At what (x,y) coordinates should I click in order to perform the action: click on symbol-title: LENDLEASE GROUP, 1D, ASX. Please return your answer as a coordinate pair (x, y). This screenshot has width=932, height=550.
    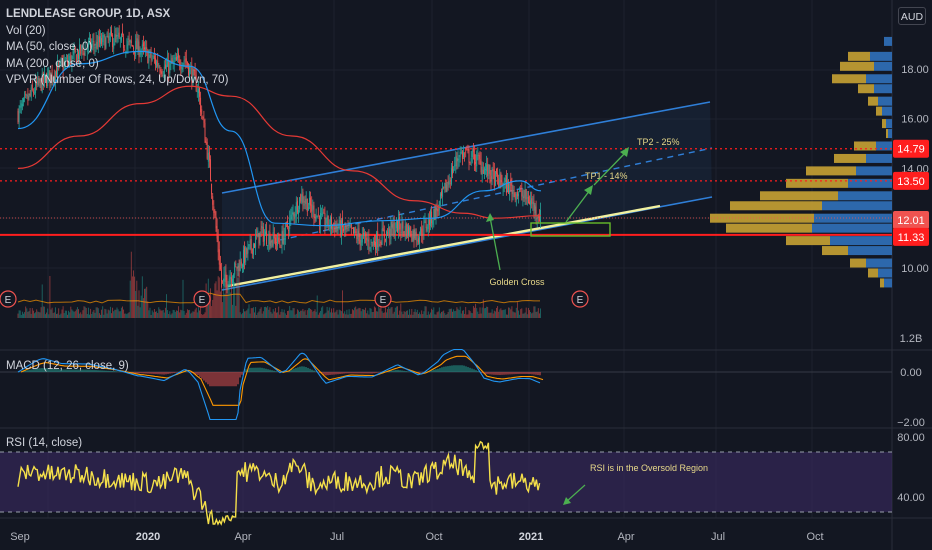
    Looking at the image, I should click on (88, 14).